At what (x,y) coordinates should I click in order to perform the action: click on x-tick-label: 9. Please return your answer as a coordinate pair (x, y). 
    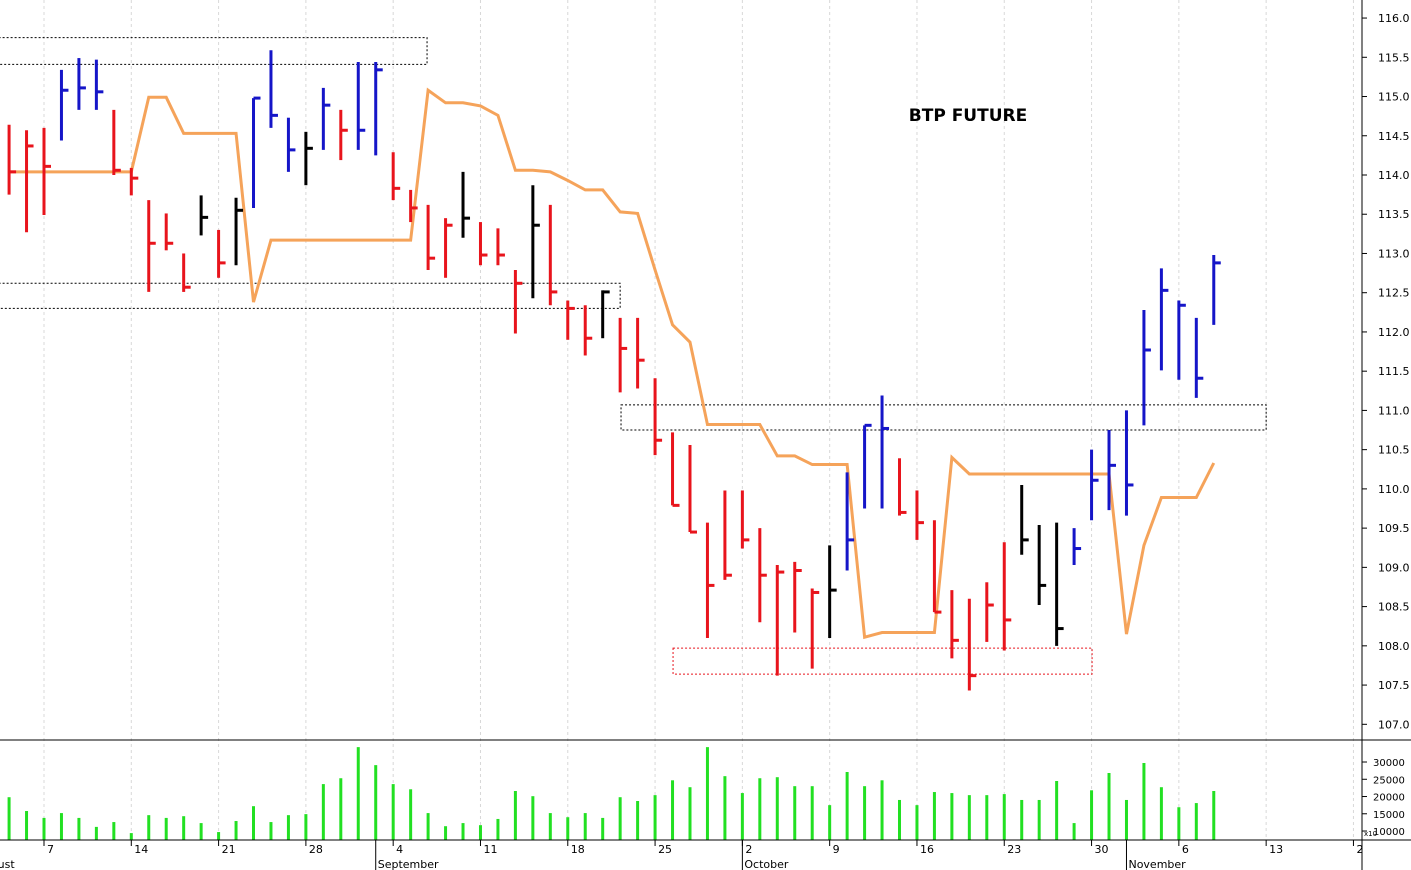
    Looking at the image, I should click on (836, 849).